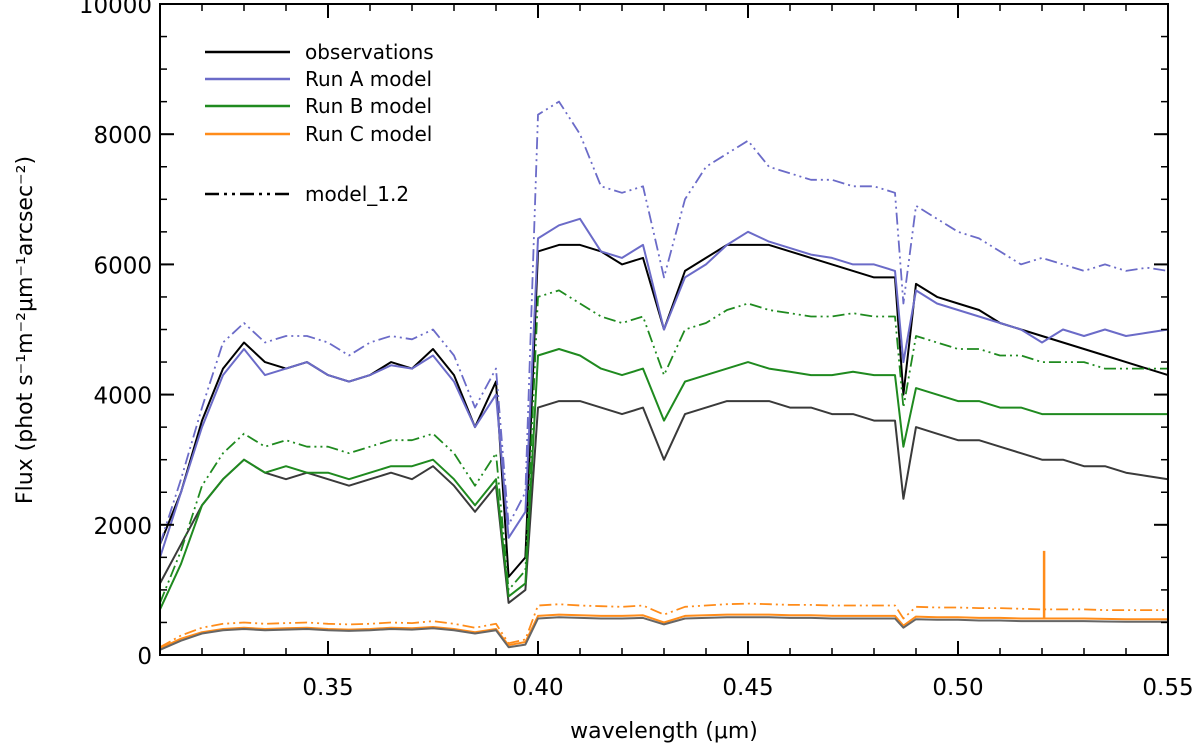 The image size is (1200, 753). Describe the element at coordinates (115, 9) in the screenshot. I see `y-tick-label: 10000` at that location.